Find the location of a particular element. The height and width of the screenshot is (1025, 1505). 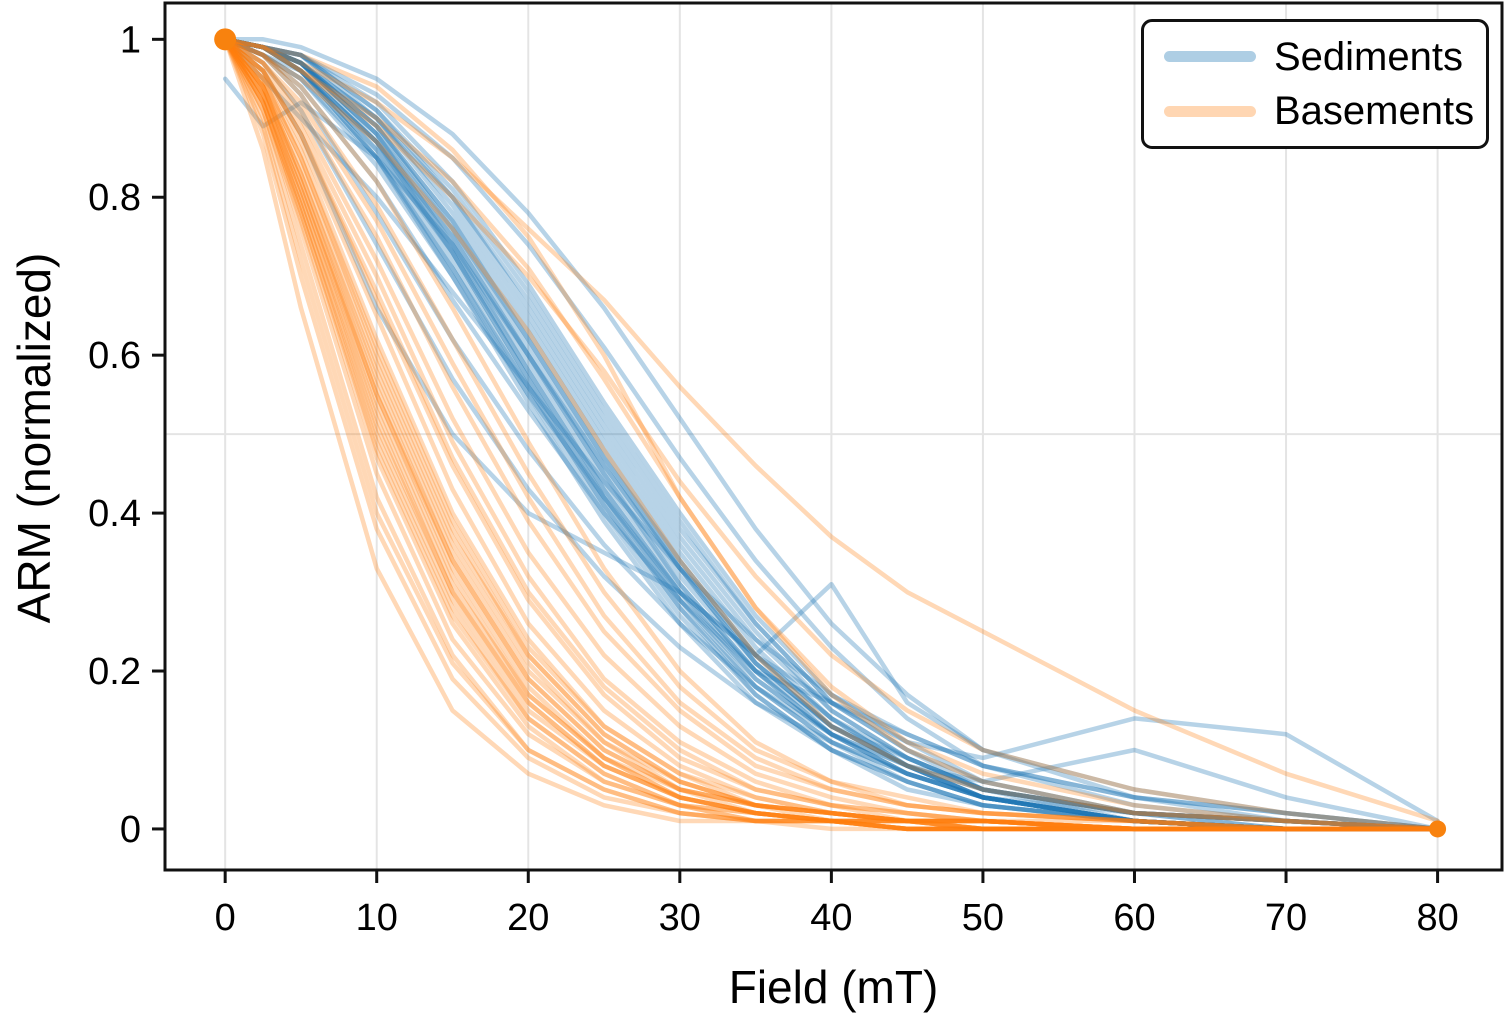

x-tick-label: 30 is located at coordinates (680, 918).